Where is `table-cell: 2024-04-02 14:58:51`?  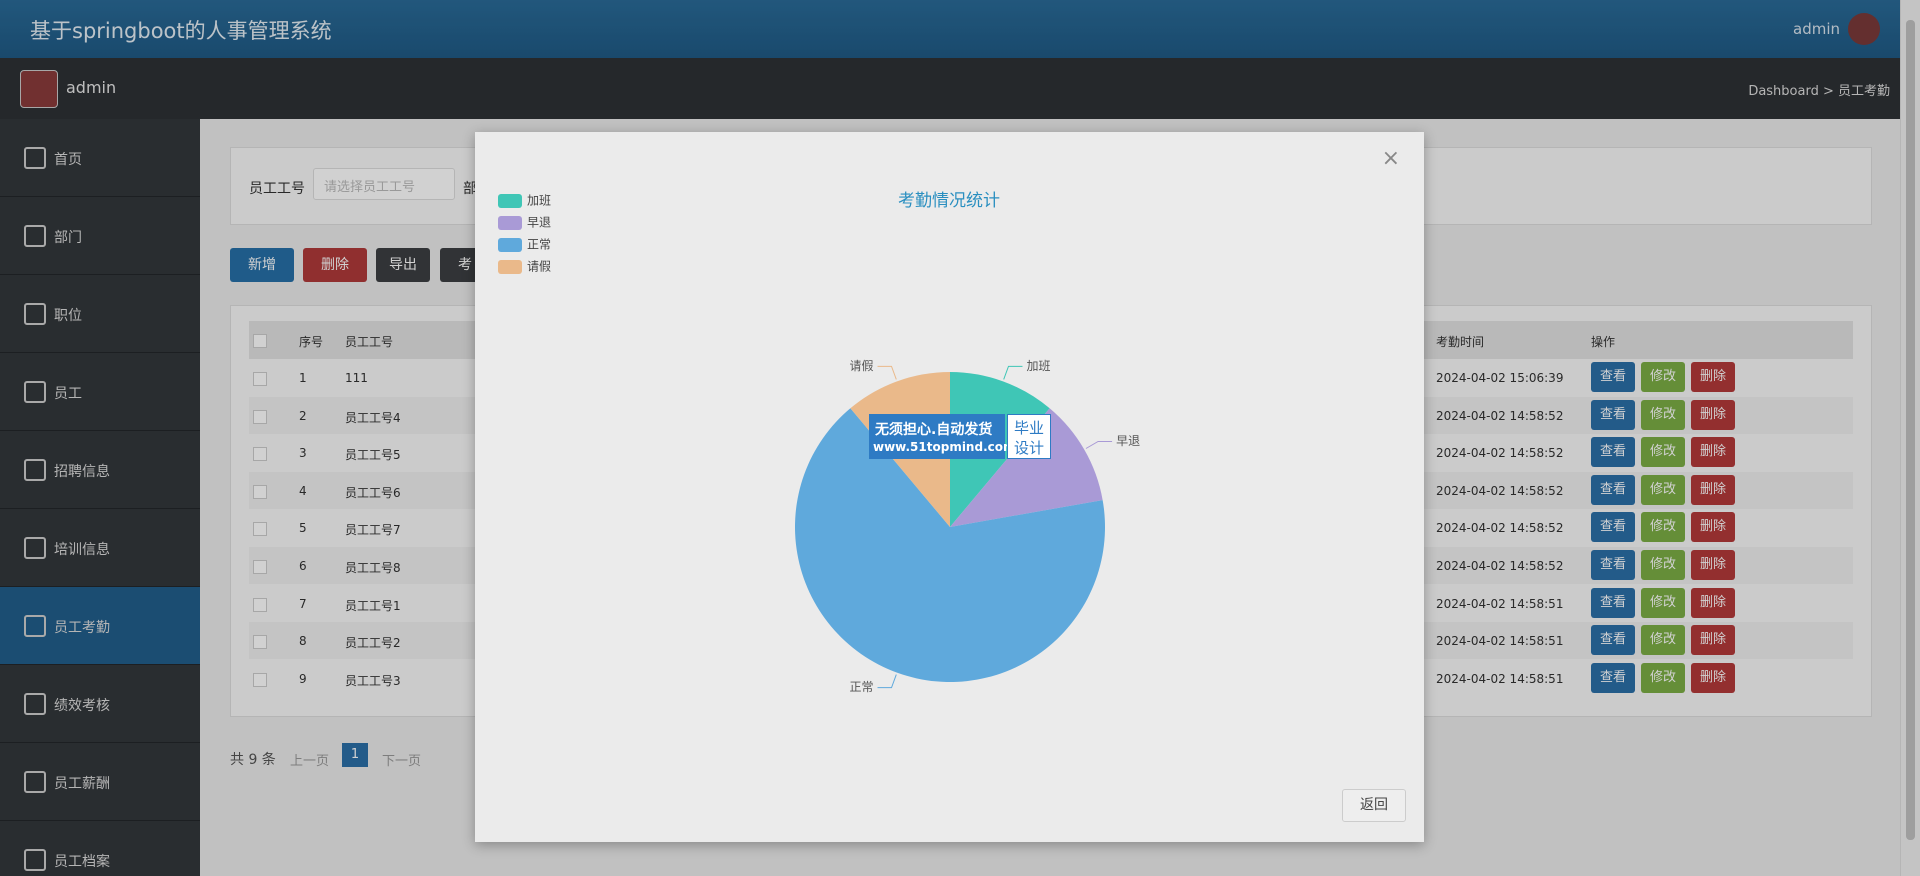
table-cell: 2024-04-02 14:58:51 is located at coordinates (1500, 678).